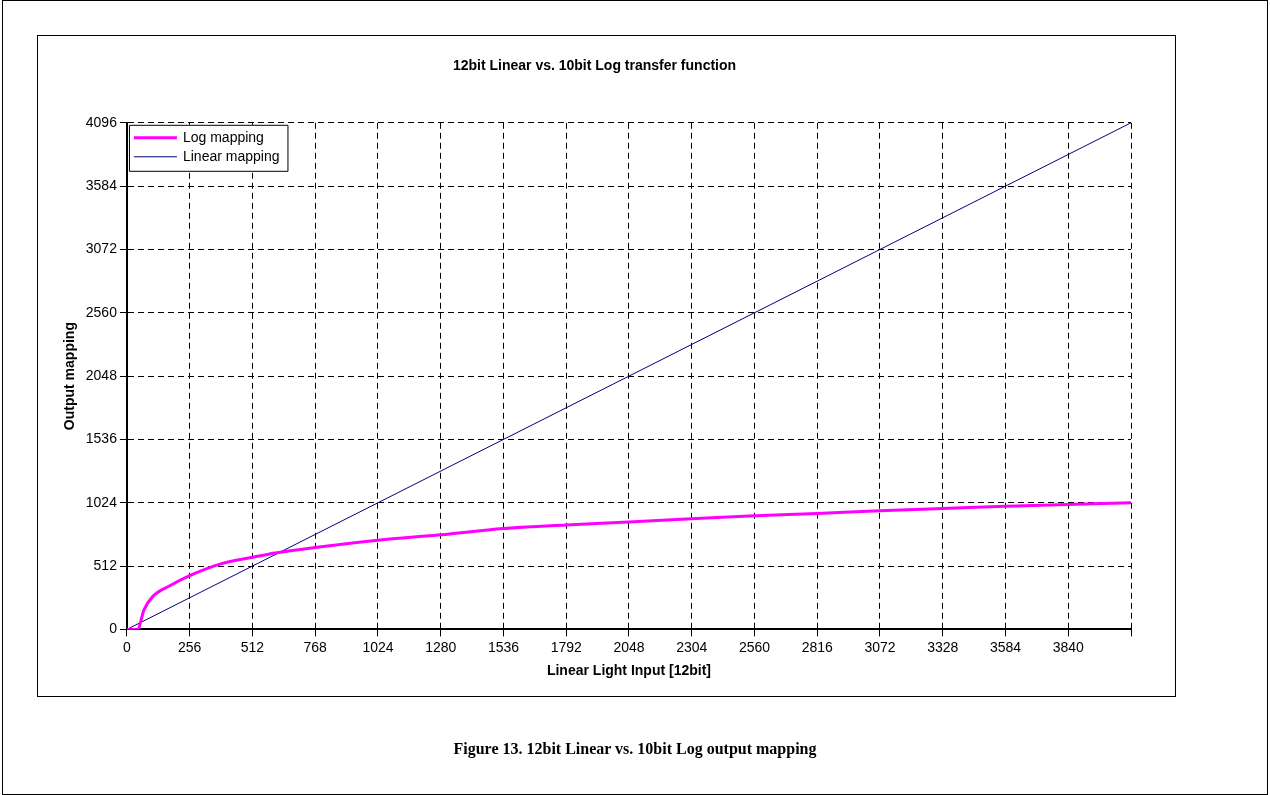 This screenshot has height=795, width=1270. What do you see at coordinates (231, 155) in the screenshot?
I see `legend-label: Linear mapping` at bounding box center [231, 155].